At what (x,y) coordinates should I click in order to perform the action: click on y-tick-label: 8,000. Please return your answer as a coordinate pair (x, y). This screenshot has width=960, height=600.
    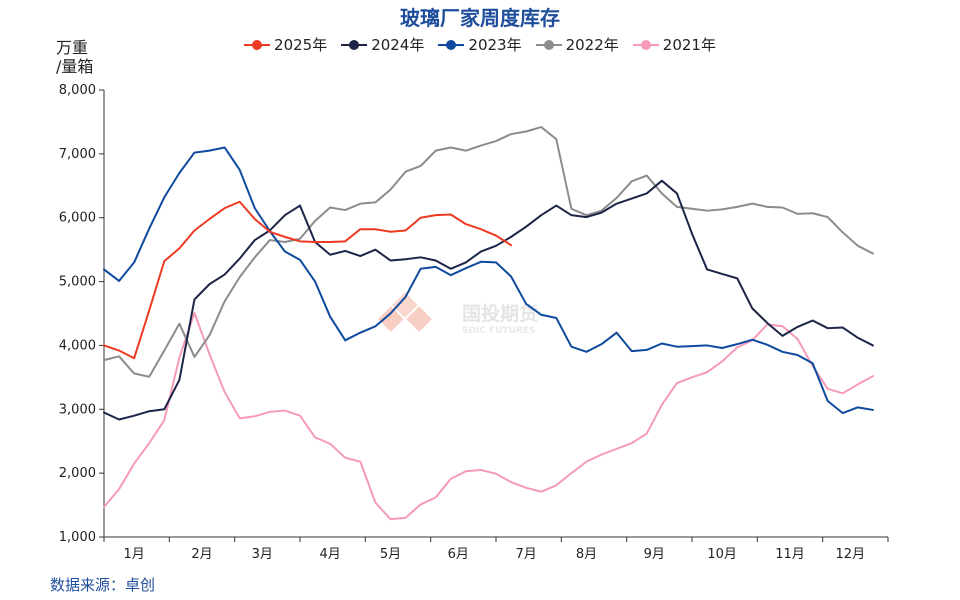
    Looking at the image, I should click on (77, 90).